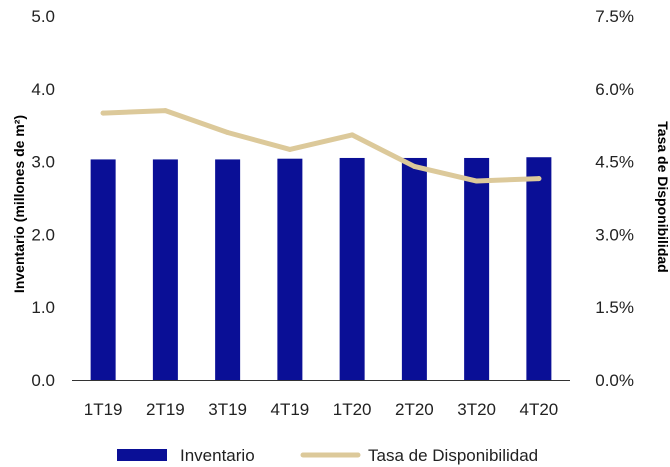 Image resolution: width=670 pixels, height=467 pixels. I want to click on y-tick-label: 4.0, so click(43, 89).